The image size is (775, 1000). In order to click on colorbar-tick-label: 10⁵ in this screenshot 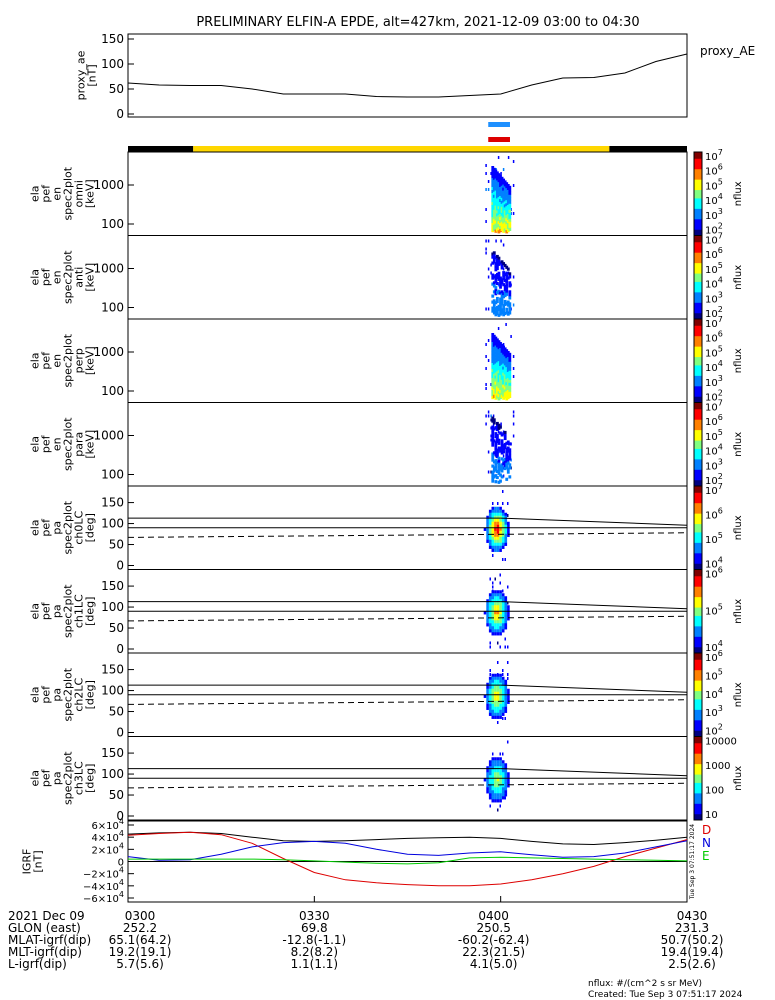, I will do `click(714, 609)`.